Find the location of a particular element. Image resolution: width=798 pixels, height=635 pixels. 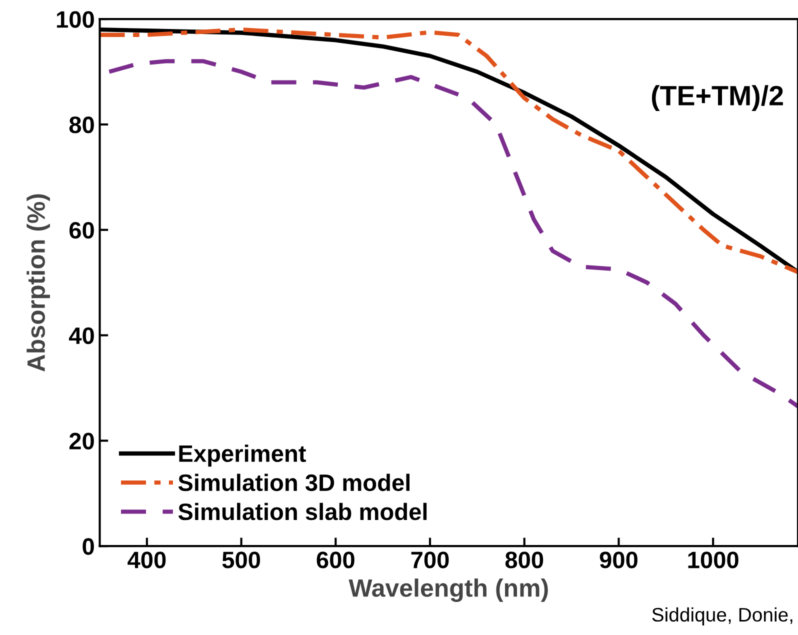

x-tick-label: 800 is located at coordinates (524, 560).